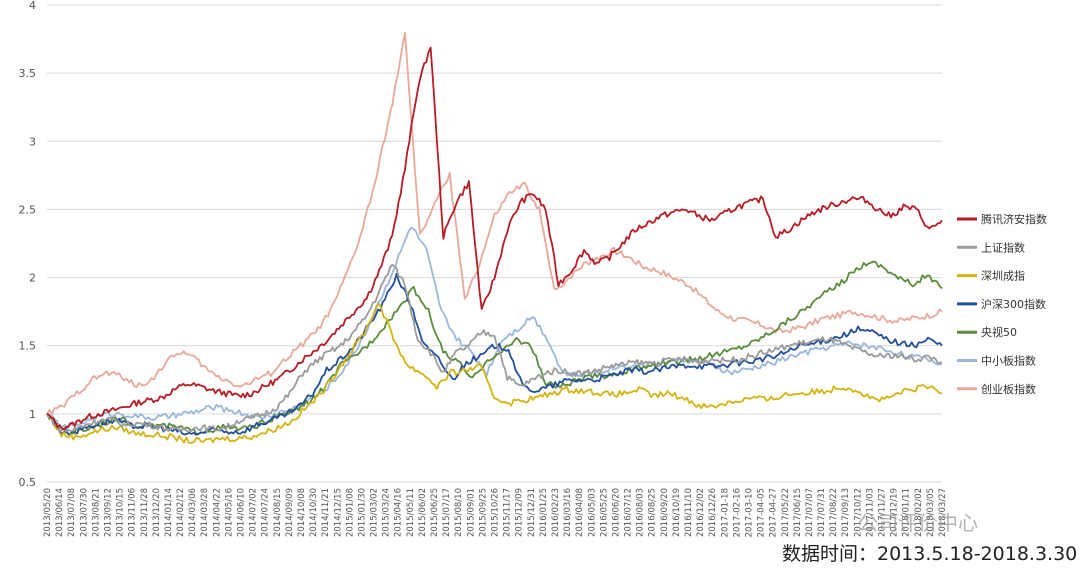 The width and height of the screenshot is (1080, 575). I want to click on x-tick-label: 2013/05/20, so click(48, 512).